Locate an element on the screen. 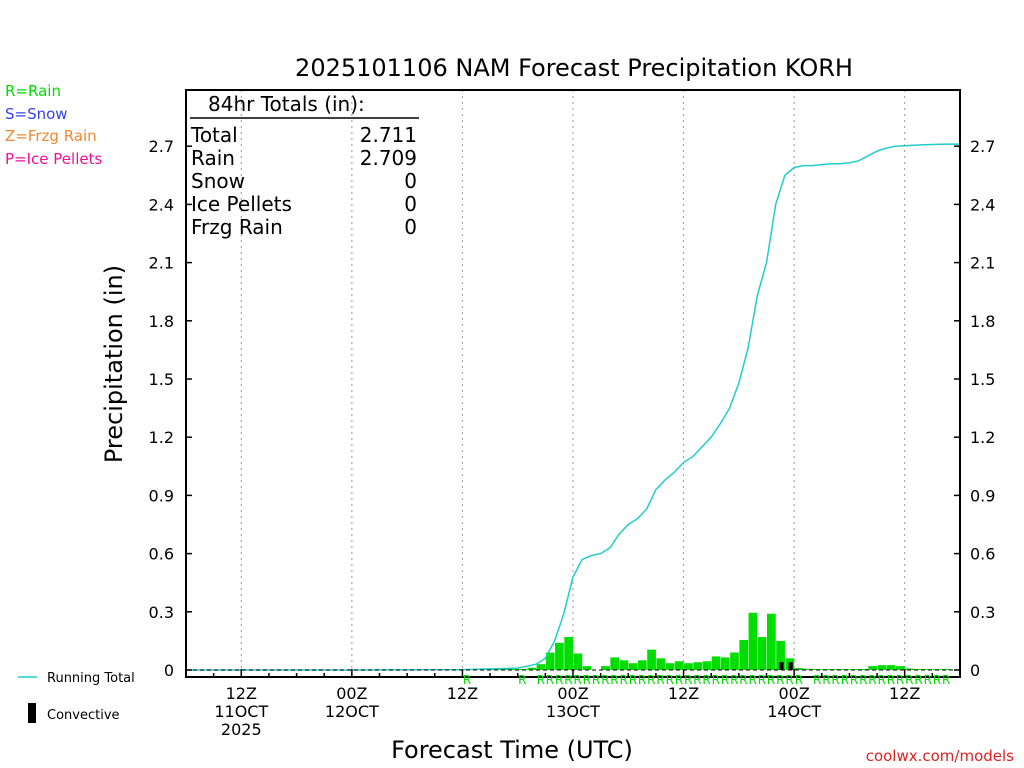 The width and height of the screenshot is (1024, 768). ptype-legend: R=Rain S=Snow Z=Frzg Rain P=Ice Pellets is located at coordinates (53, 125).